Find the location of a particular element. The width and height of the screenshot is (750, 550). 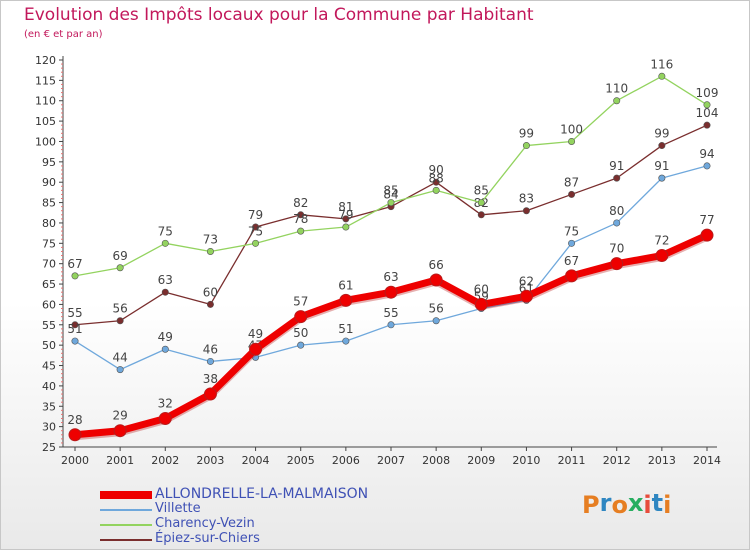

y-tick-label: 25 is located at coordinates (49, 447).